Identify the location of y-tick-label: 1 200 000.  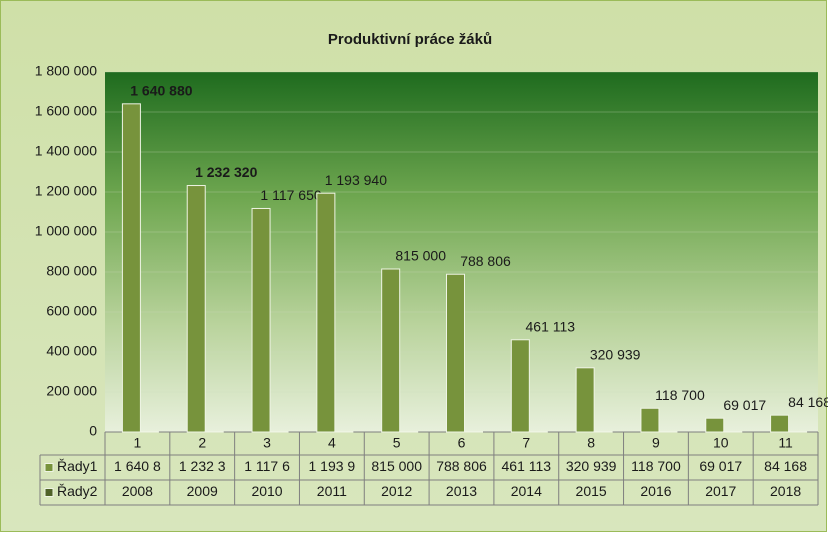
(66, 191).